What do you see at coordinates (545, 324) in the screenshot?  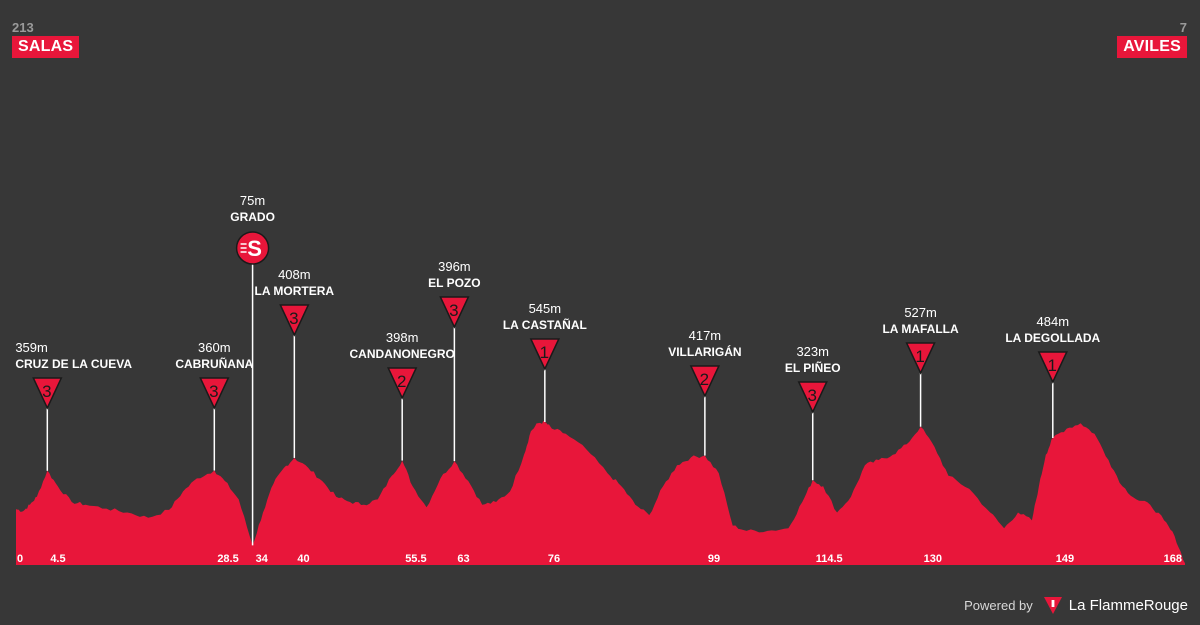 I see `point-name: LA CASTAÑAL` at bounding box center [545, 324].